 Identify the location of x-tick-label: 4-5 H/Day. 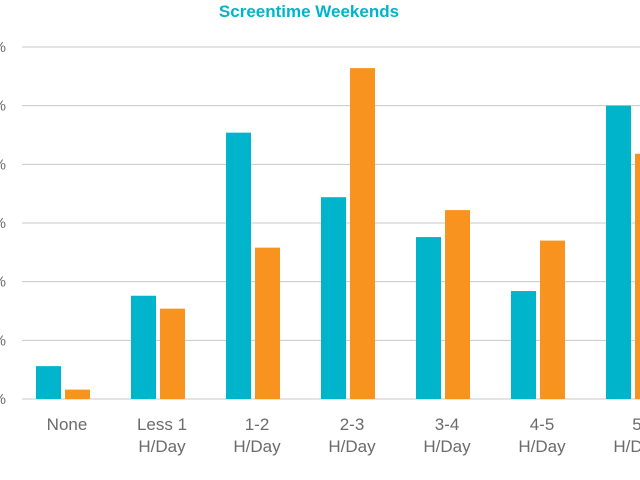
(542, 435).